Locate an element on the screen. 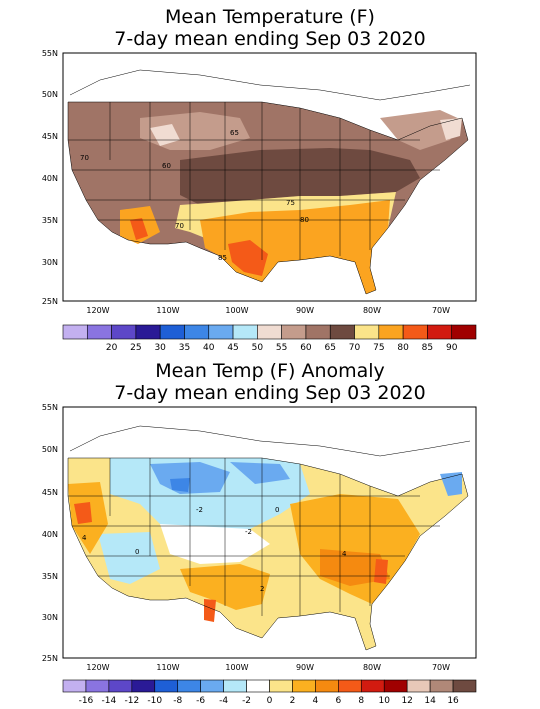 This screenshot has width=540, height=709. contour-label: 60 is located at coordinates (166, 166).